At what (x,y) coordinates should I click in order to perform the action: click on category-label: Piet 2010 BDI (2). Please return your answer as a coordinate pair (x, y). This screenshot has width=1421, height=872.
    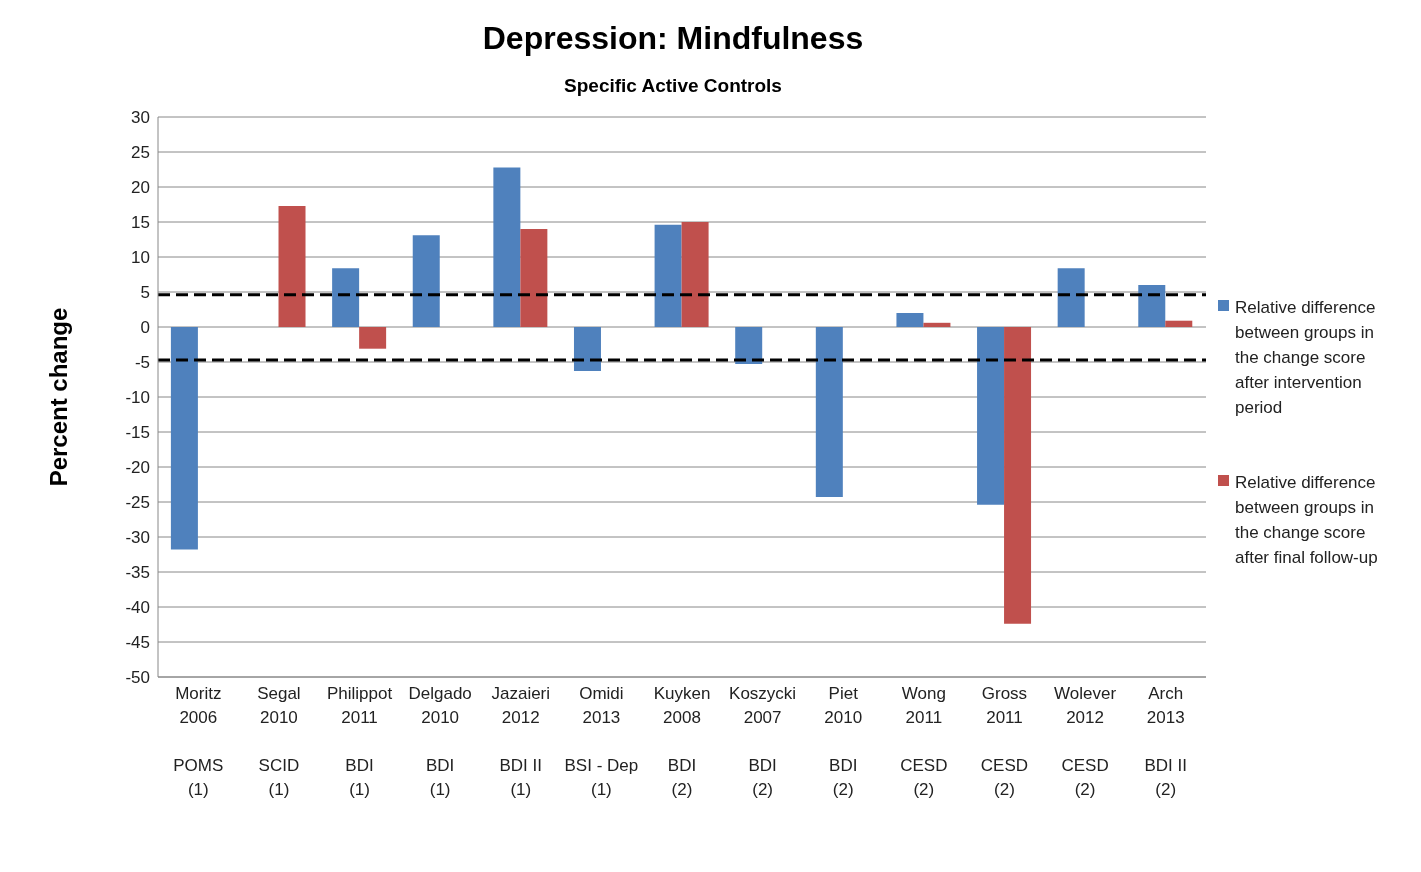
    Looking at the image, I should click on (843, 741).